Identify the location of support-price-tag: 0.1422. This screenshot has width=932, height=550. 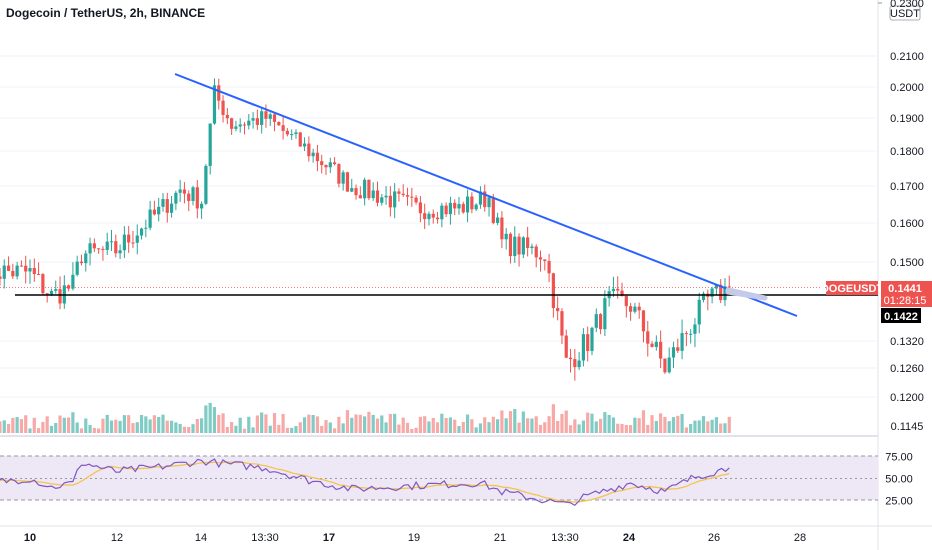
(901, 315).